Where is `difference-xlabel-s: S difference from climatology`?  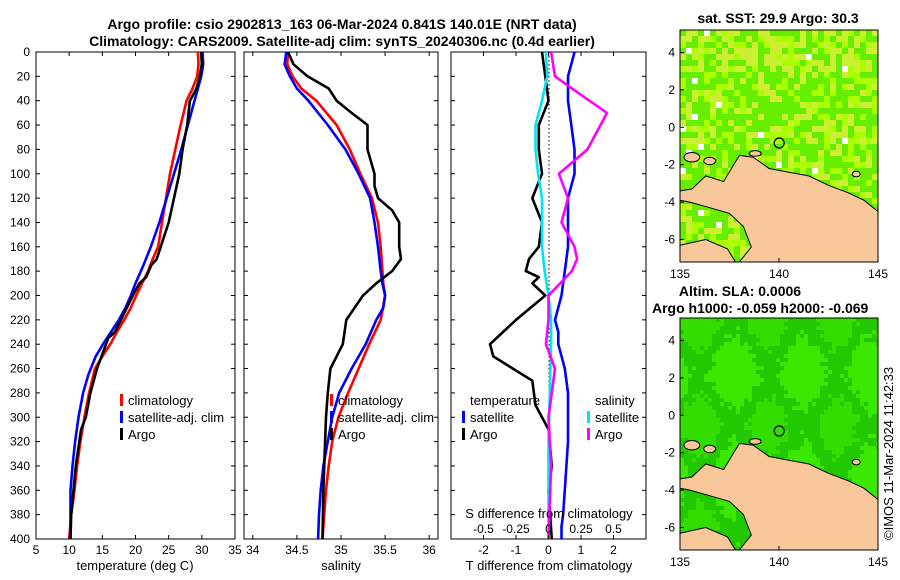
difference-xlabel-s: S difference from climatology is located at coordinates (549, 513).